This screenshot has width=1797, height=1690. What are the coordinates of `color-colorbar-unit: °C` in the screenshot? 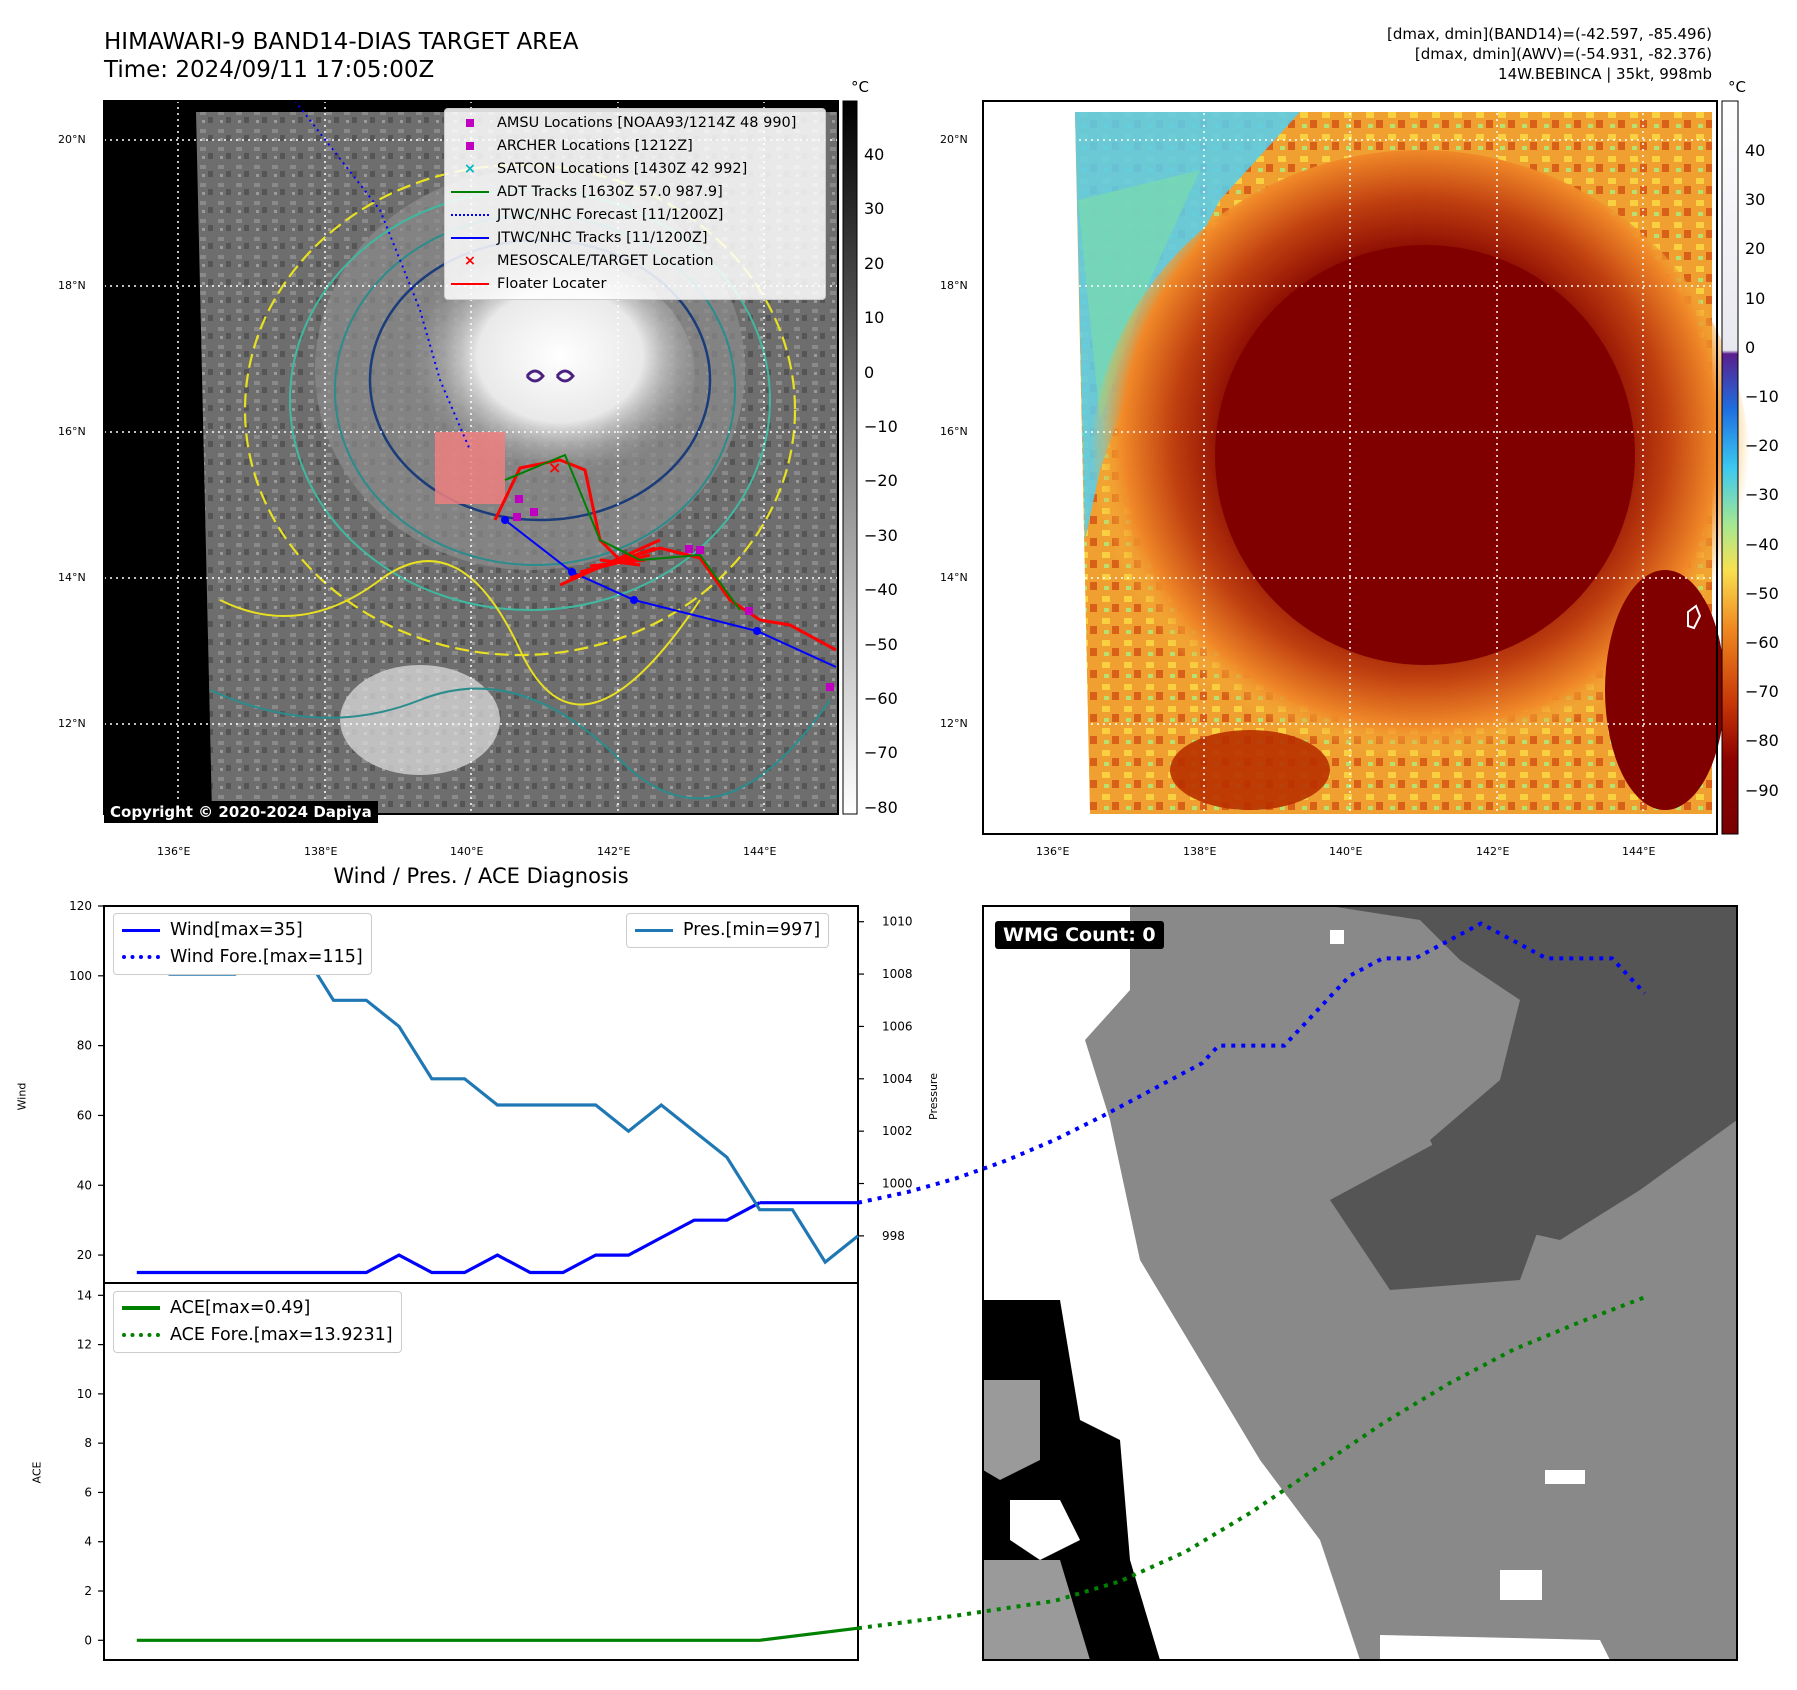 It's located at (1737, 87).